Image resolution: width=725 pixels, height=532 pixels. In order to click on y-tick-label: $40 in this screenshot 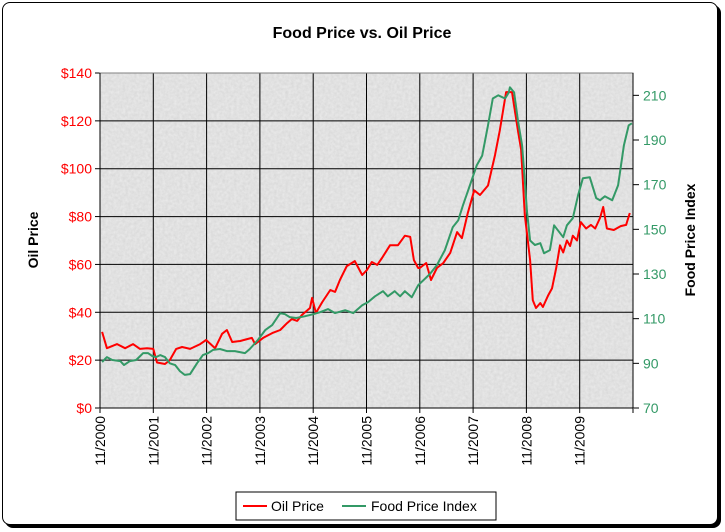, I will do `click(81, 312)`.